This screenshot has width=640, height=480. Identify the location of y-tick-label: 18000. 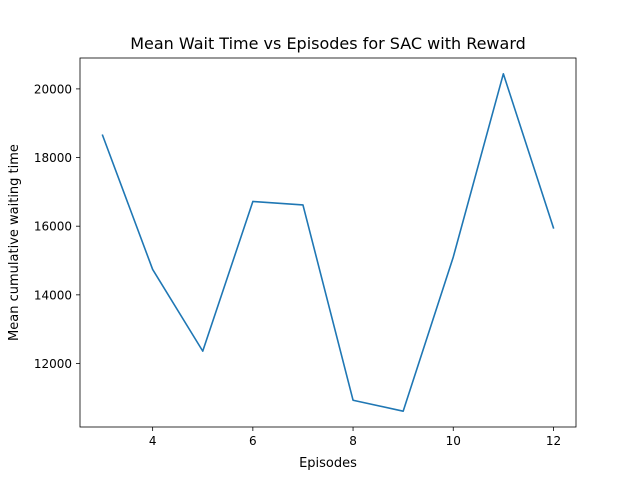
(53, 158).